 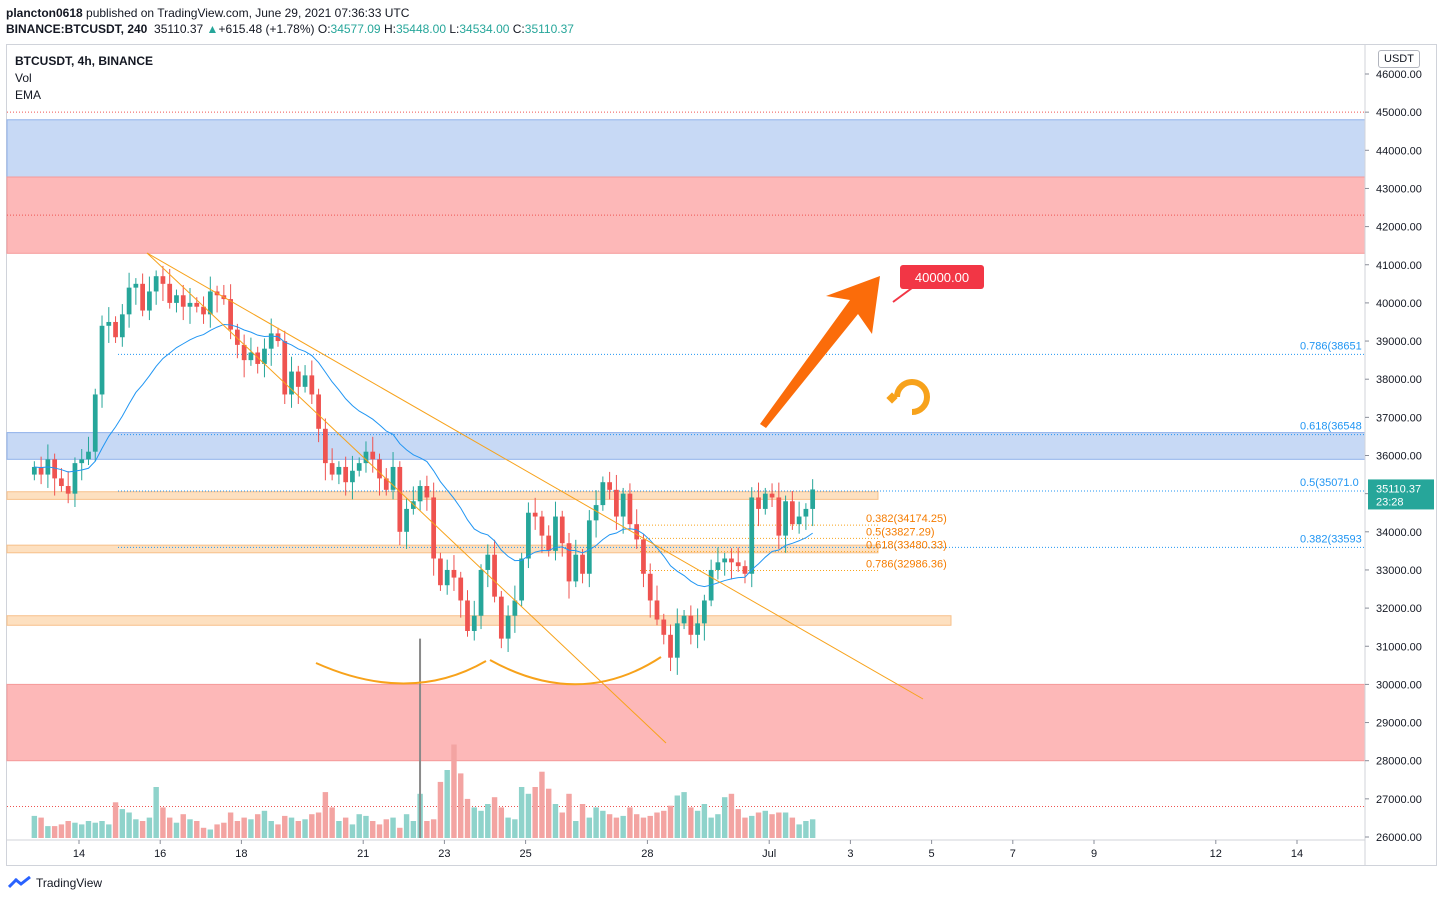 What do you see at coordinates (28, 95) in the screenshot?
I see `legend-ema: EMA` at bounding box center [28, 95].